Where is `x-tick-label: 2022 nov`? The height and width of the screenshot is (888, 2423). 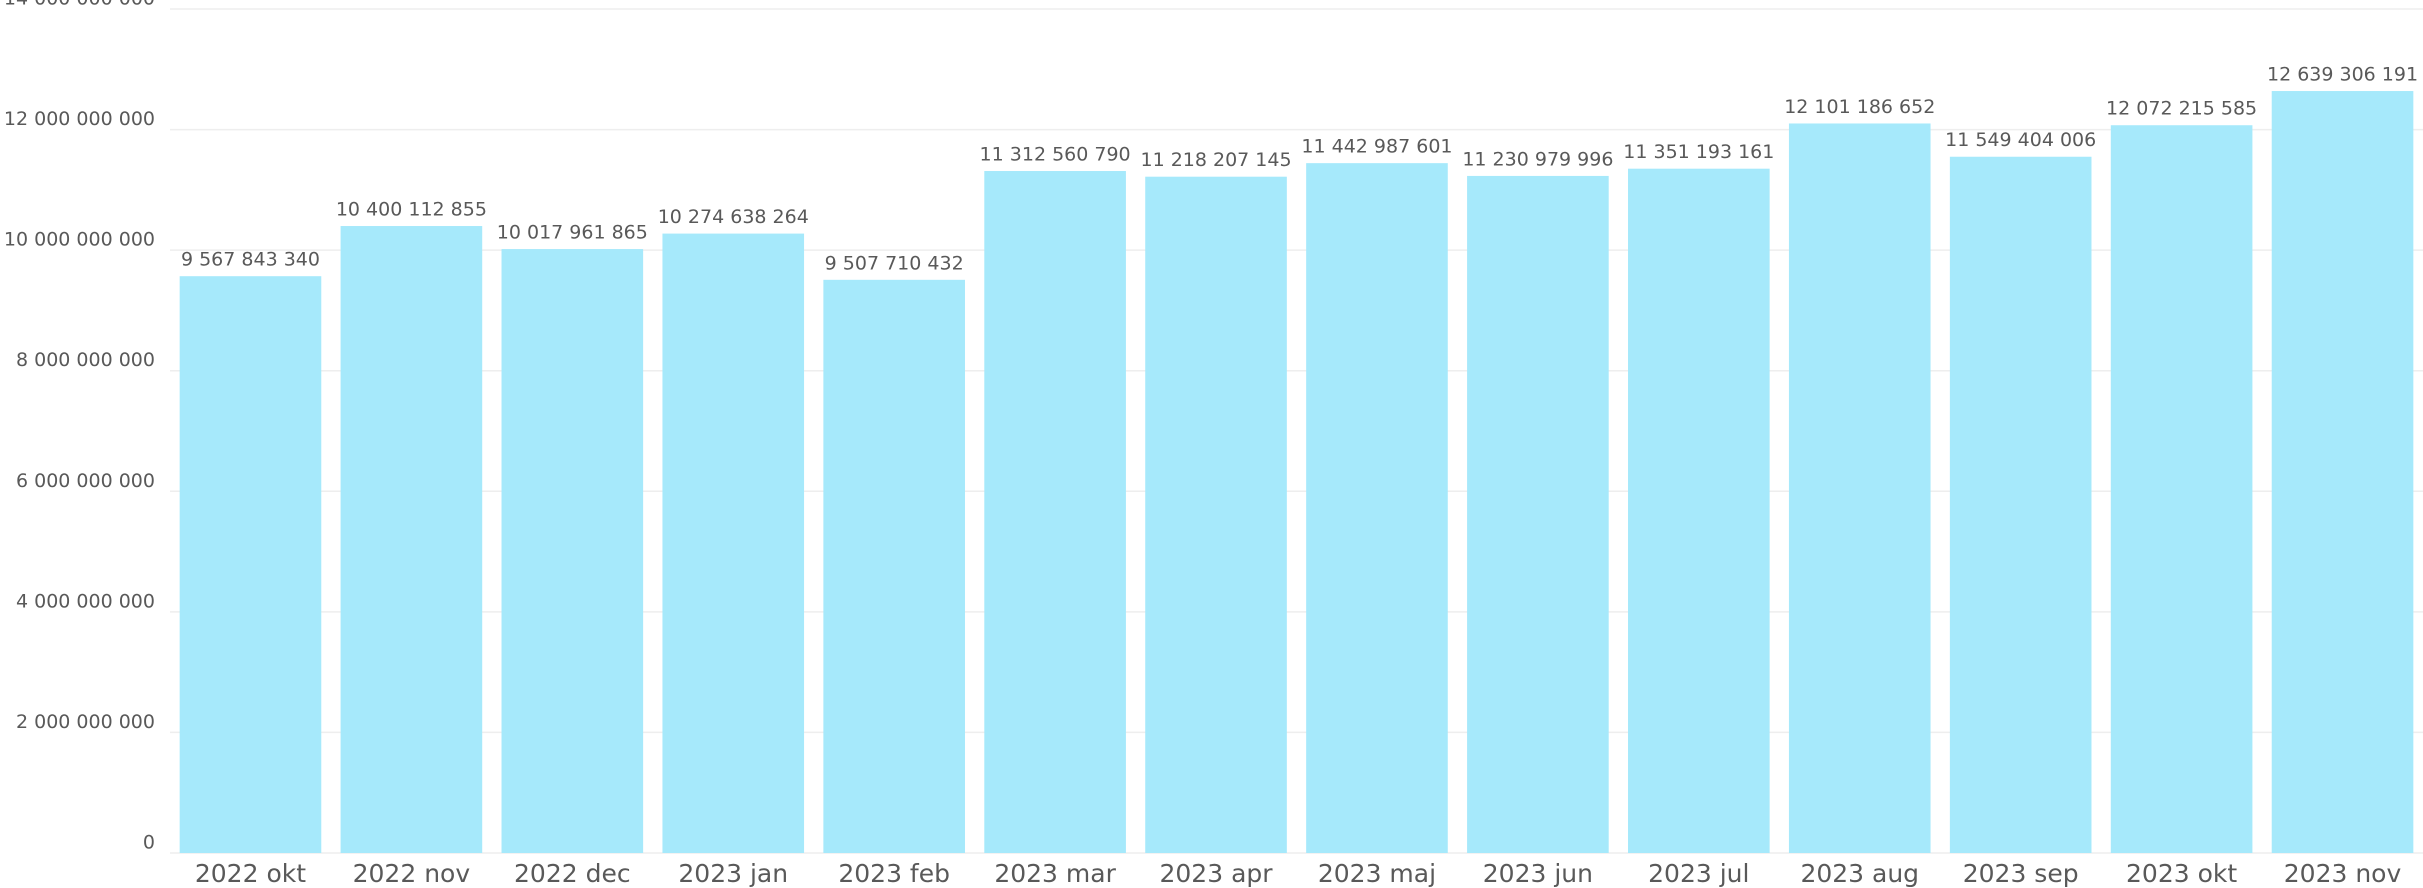 x-tick-label: 2022 nov is located at coordinates (412, 873).